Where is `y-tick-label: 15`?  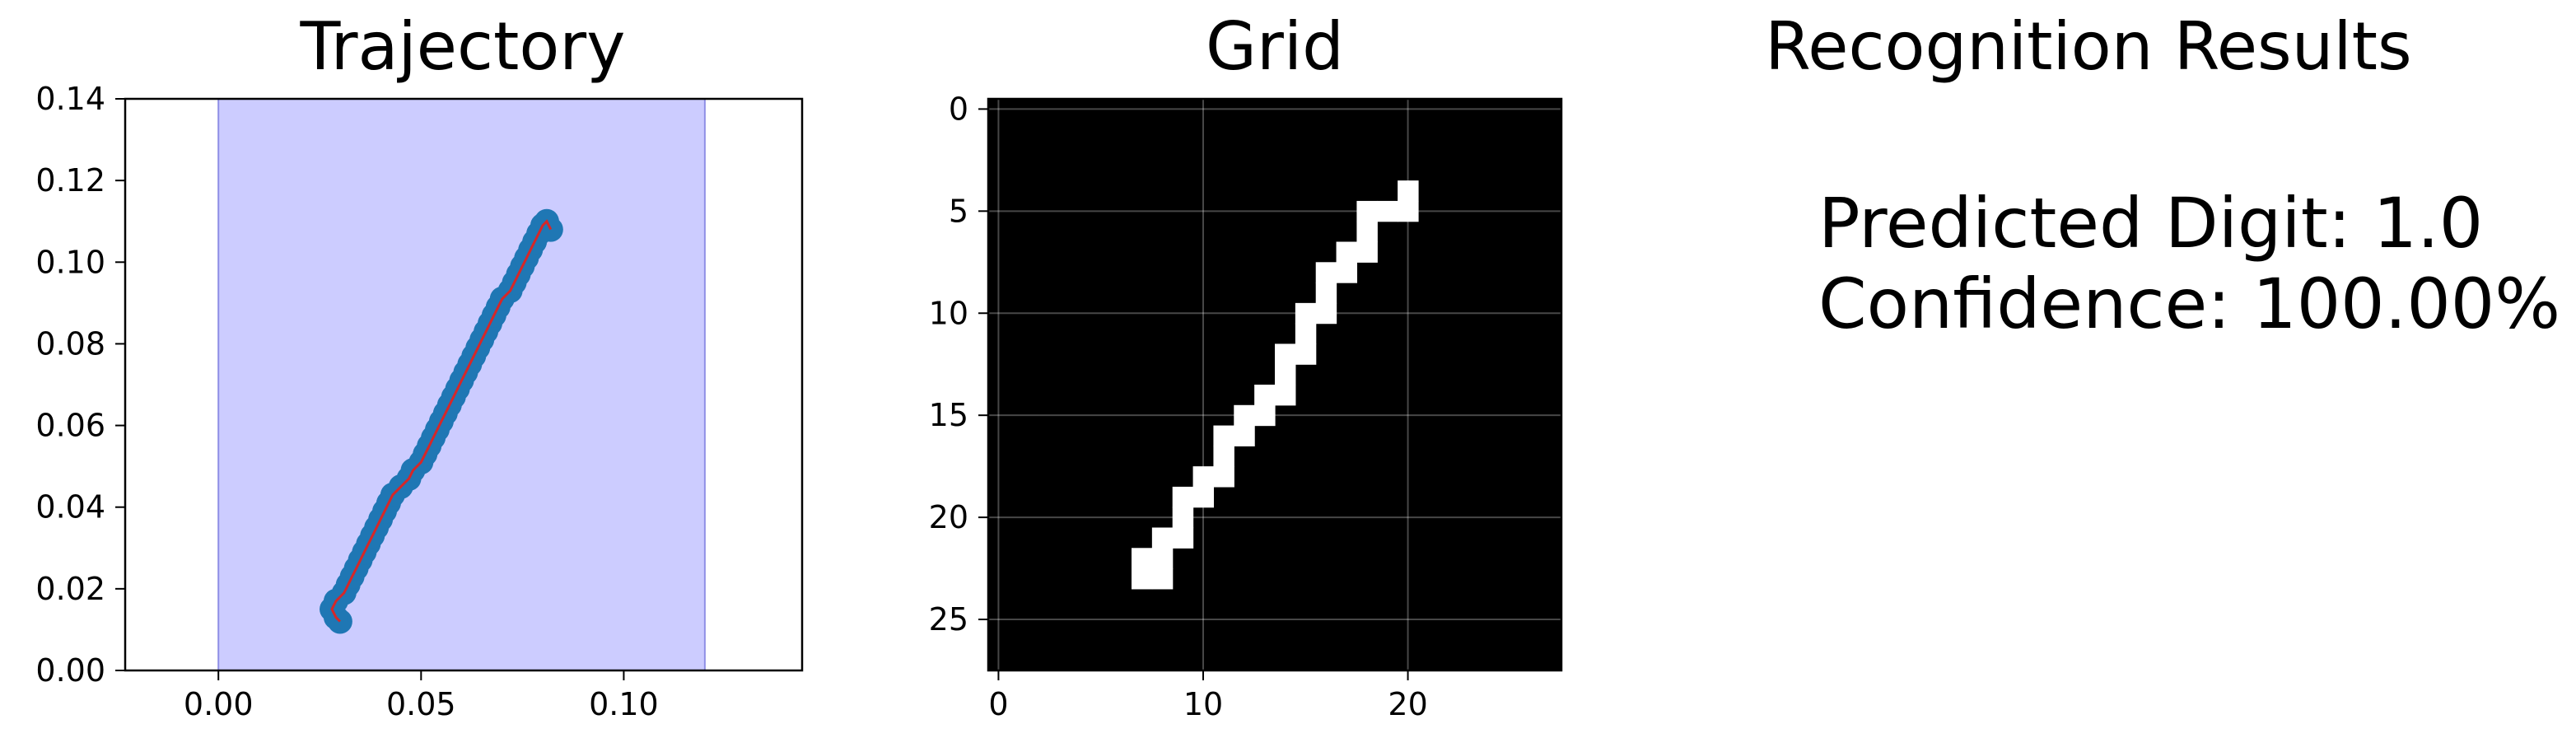
y-tick-label: 15 is located at coordinates (948, 415).